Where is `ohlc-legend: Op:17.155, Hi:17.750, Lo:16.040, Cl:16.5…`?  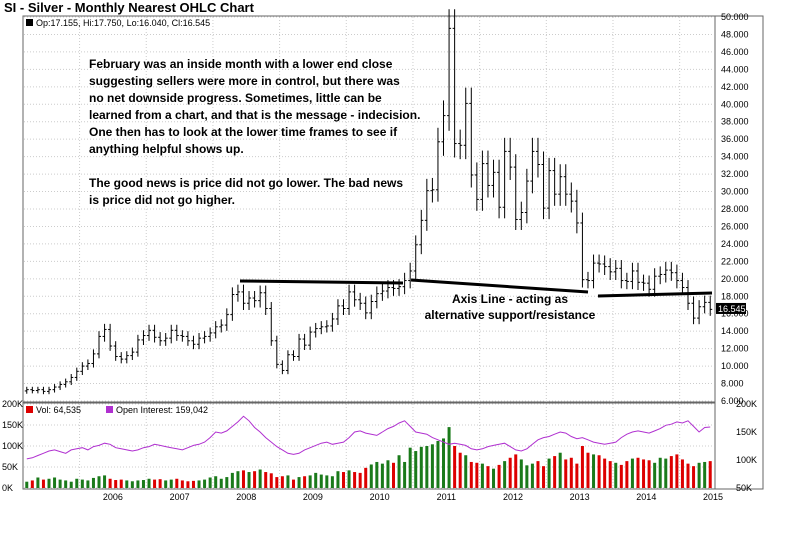
ohlc-legend: Op:17.155, Hi:17.750, Lo:16.040, Cl:16.5… is located at coordinates (118, 23).